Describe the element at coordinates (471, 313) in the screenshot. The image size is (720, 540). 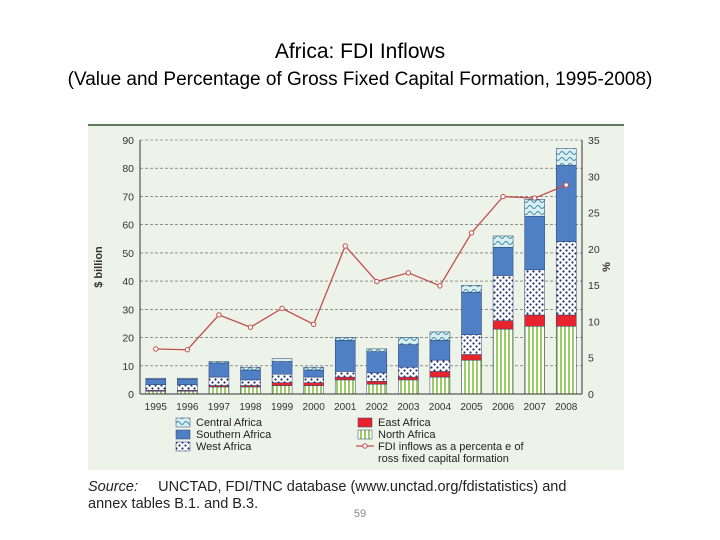
I see `bar-southern-africa-2005` at that location.